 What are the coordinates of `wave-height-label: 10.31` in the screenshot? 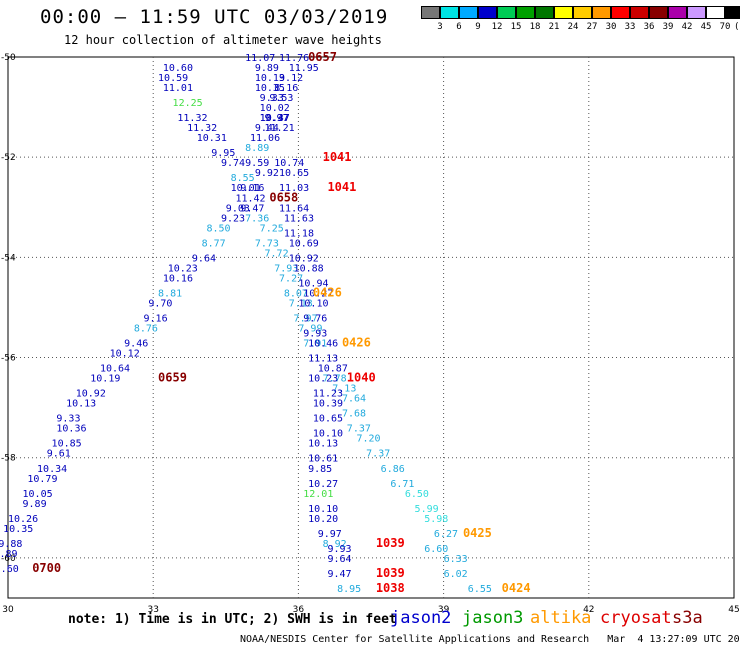 It's located at (212, 138).